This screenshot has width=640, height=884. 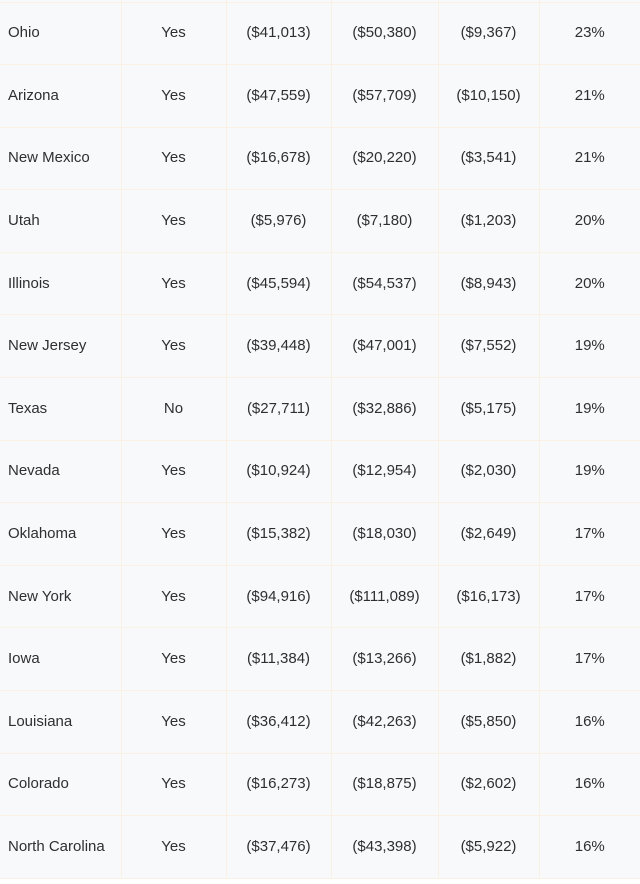 I want to click on cell-state: Arizona, so click(x=61, y=96).